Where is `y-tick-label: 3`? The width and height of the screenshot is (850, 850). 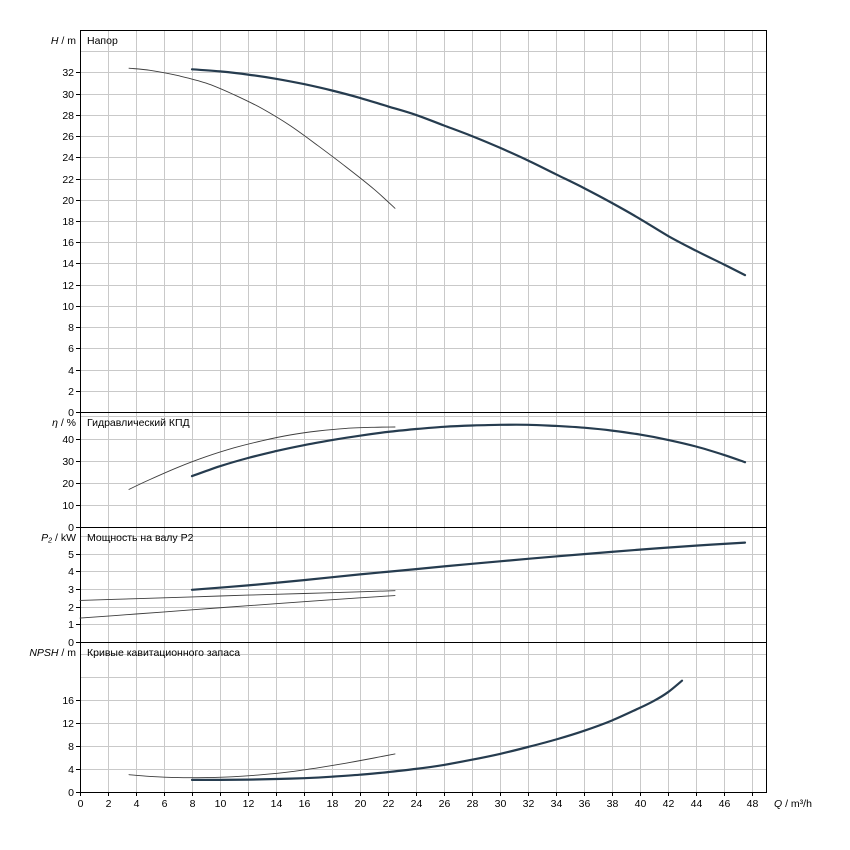 y-tick-label: 3 is located at coordinates (71, 590).